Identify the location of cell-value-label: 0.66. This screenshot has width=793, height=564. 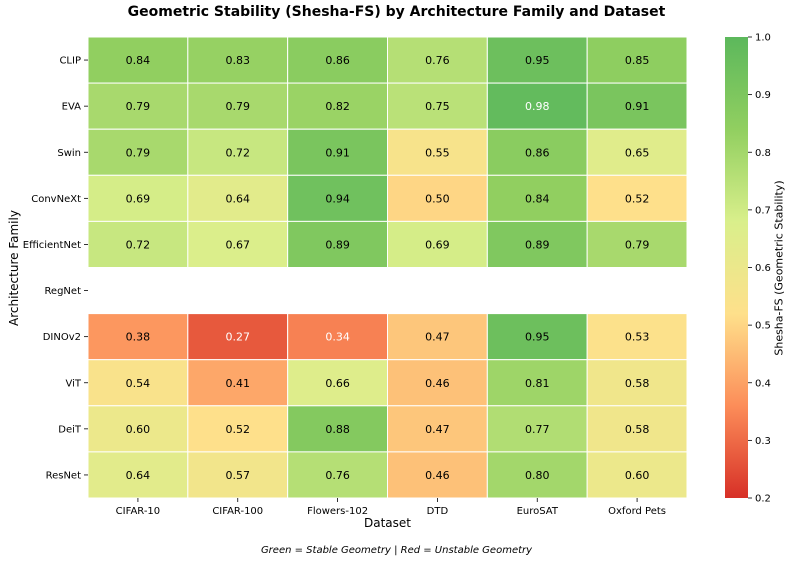
(337, 383).